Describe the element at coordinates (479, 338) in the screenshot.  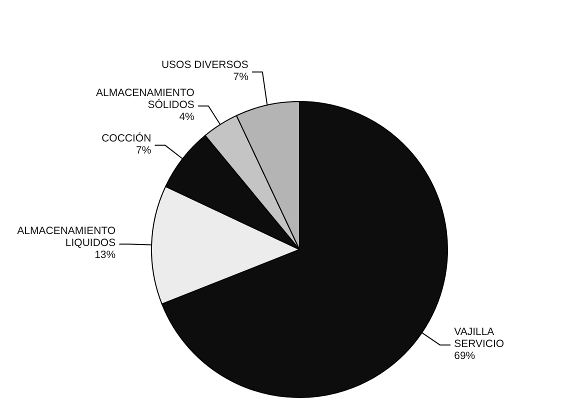
I see `slice-label: VAJILLA SERVICIO` at that location.